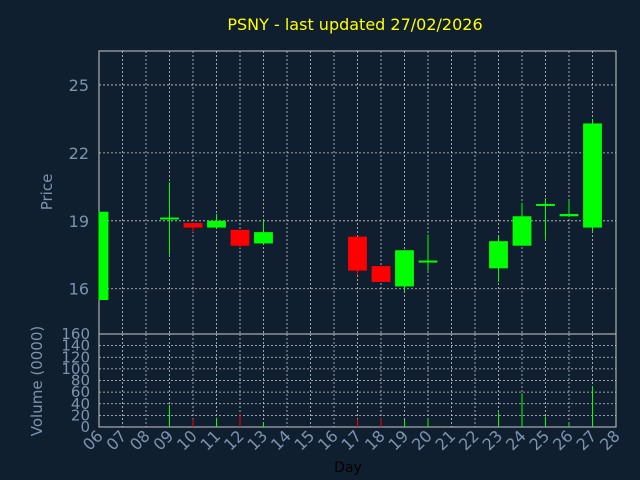 This screenshot has width=640, height=480. Describe the element at coordinates (79, 221) in the screenshot. I see `price-tick-label: 19` at that location.